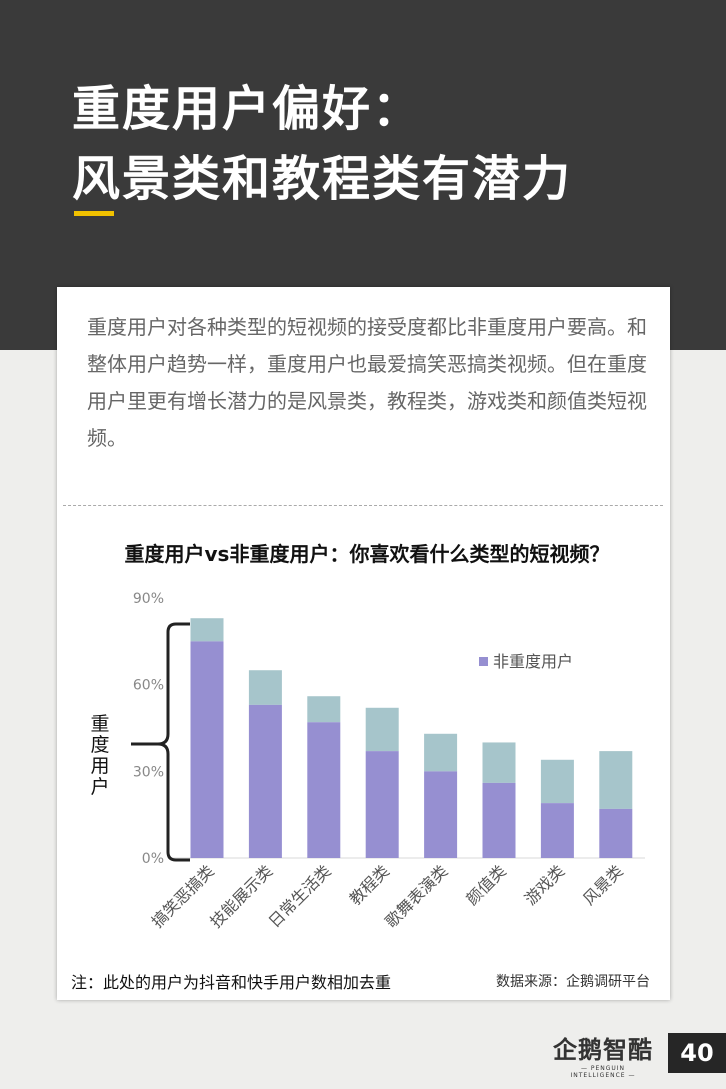 Image resolution: width=726 pixels, height=1089 pixels. I want to click on brace-label-char: 用, so click(99, 766).